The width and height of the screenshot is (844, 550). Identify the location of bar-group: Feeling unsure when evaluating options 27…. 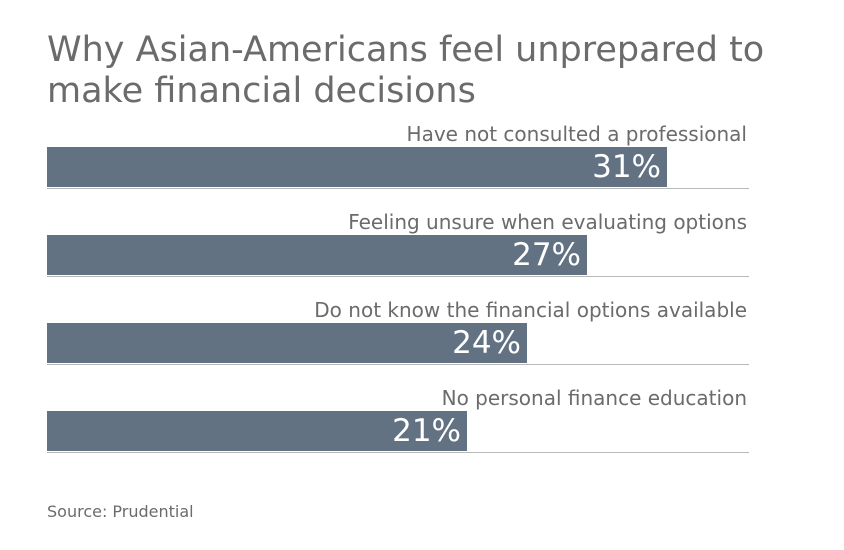
(398, 243).